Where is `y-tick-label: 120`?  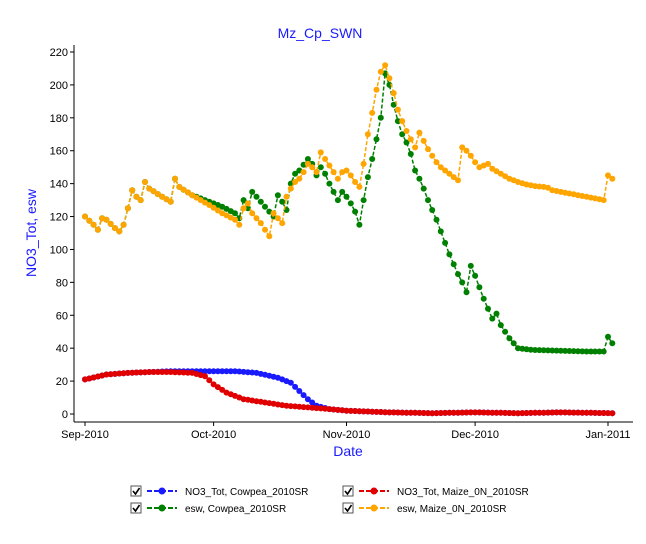 y-tick-label: 120 is located at coordinates (59, 218).